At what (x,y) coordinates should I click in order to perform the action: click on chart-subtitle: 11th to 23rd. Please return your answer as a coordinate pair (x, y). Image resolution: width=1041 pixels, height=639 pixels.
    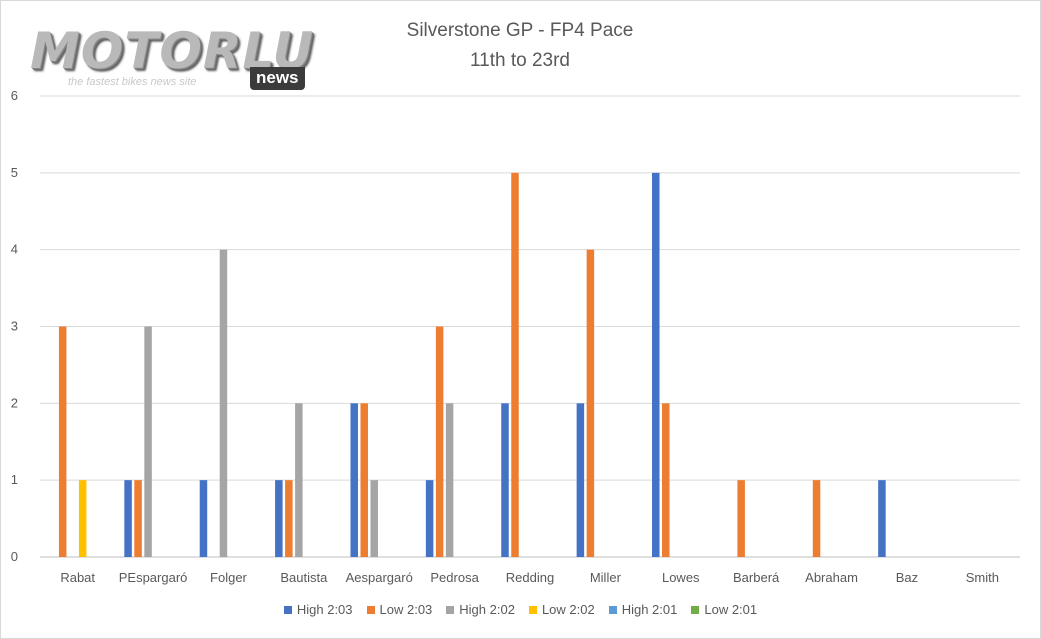
    Looking at the image, I should click on (519, 60).